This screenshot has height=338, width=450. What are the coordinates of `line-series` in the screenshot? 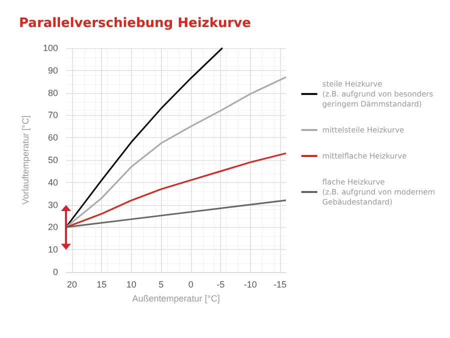 It's located at (176, 190).